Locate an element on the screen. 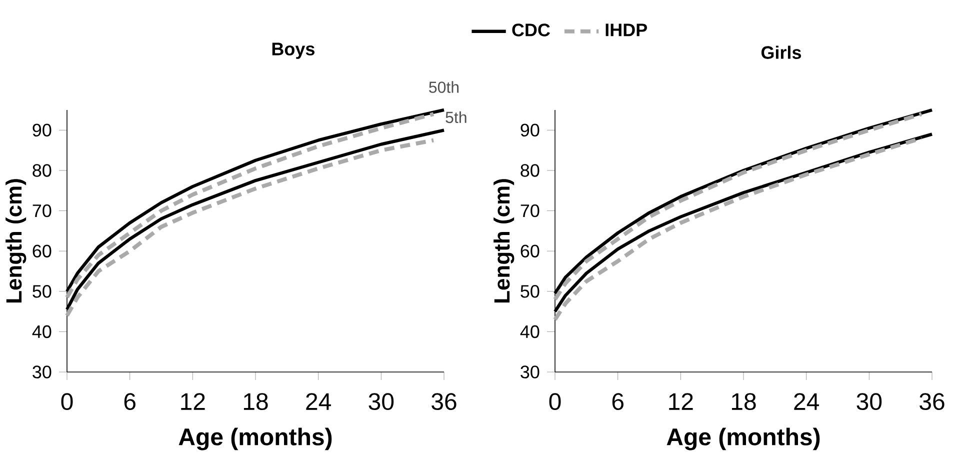 The width and height of the screenshot is (958, 455). annotation: 50th is located at coordinates (444, 87).